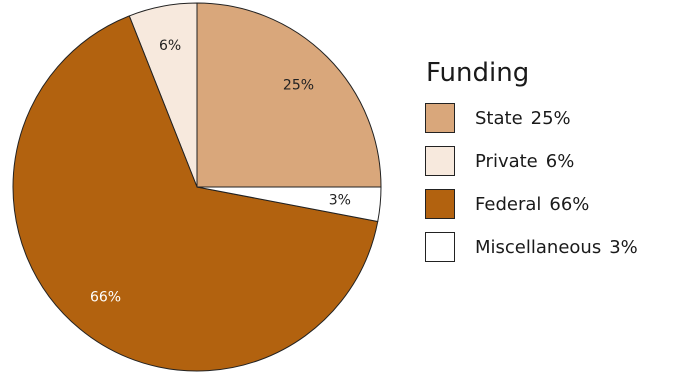  What do you see at coordinates (440, 118) in the screenshot?
I see `legend-swatch-state` at bounding box center [440, 118].